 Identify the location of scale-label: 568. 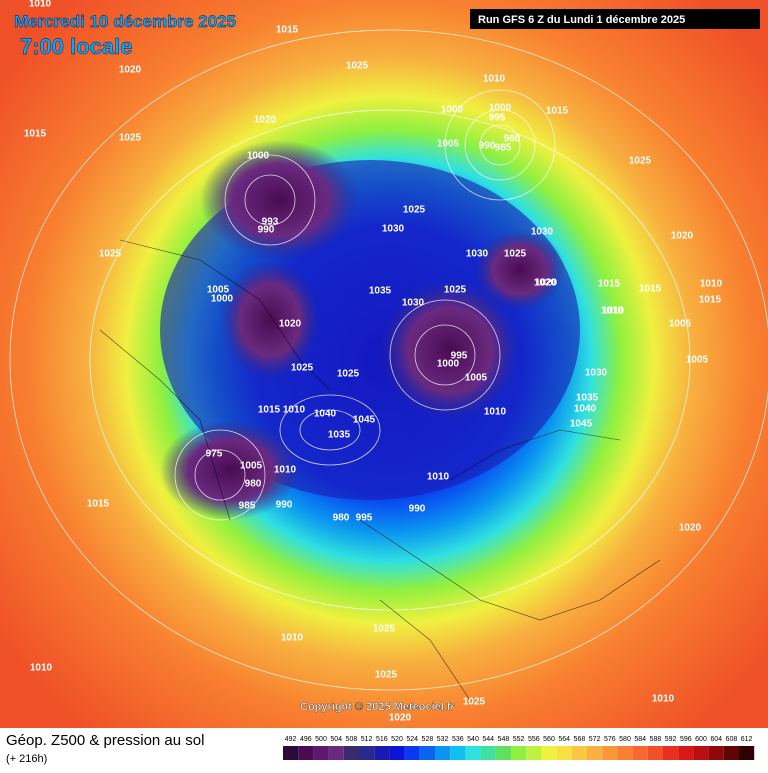
(580, 739).